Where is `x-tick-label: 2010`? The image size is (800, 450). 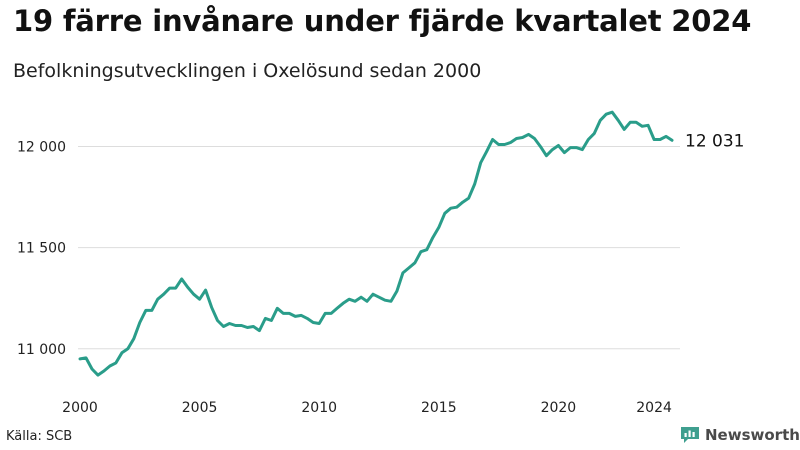 x-tick-label: 2010 is located at coordinates (319, 408).